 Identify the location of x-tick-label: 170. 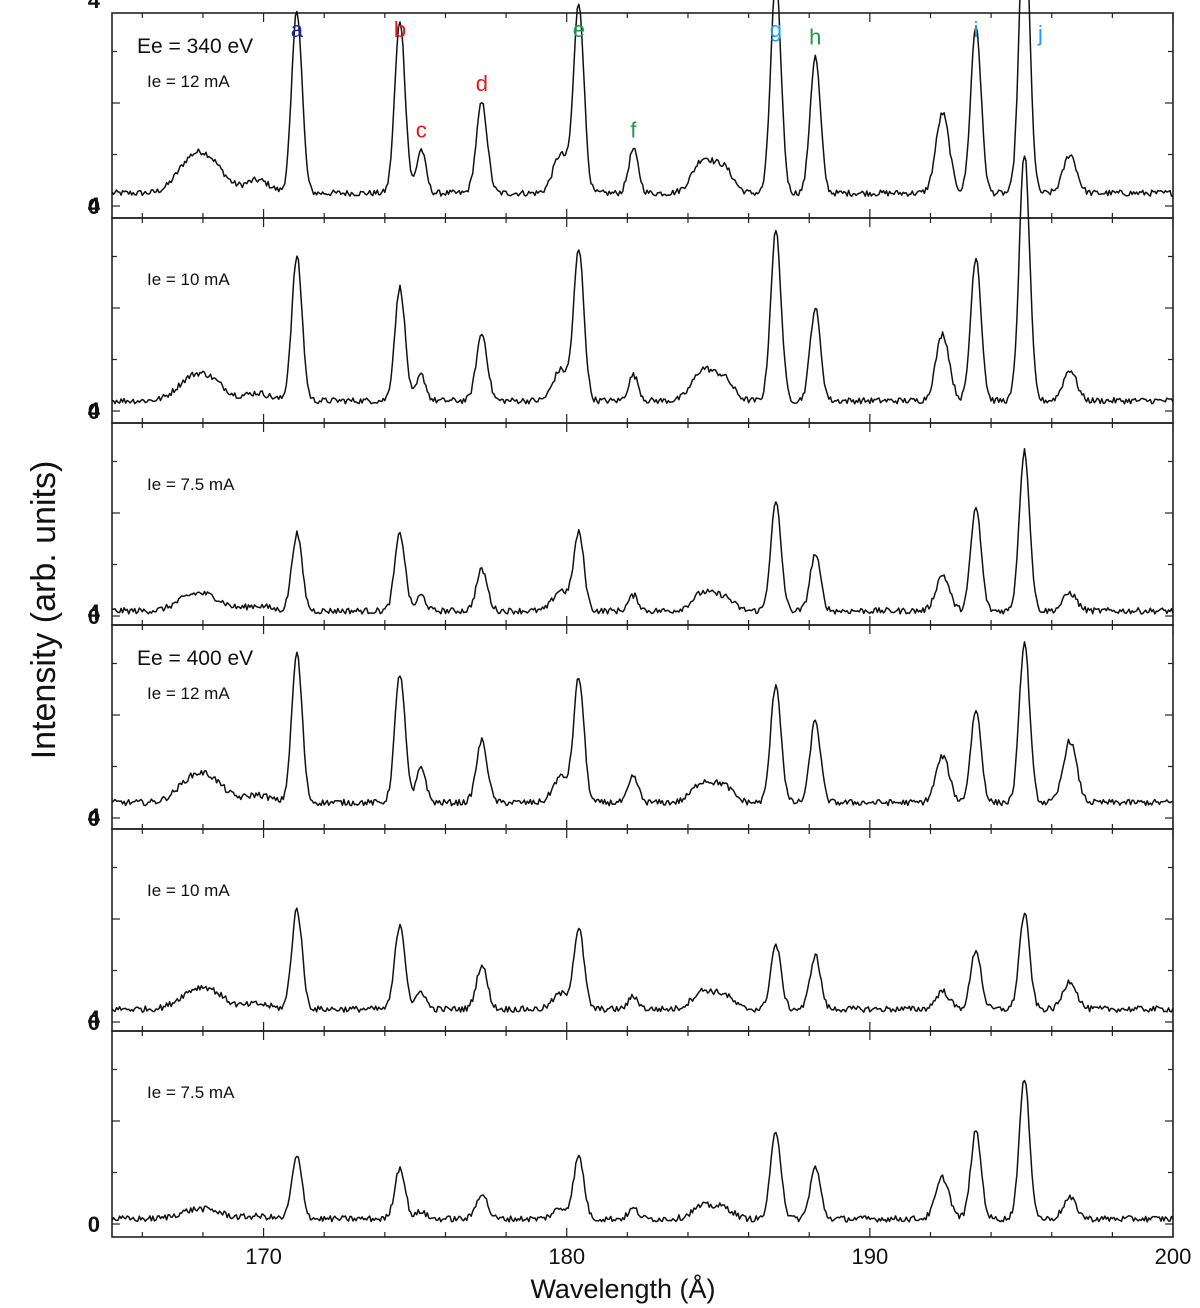
(263, 1256).